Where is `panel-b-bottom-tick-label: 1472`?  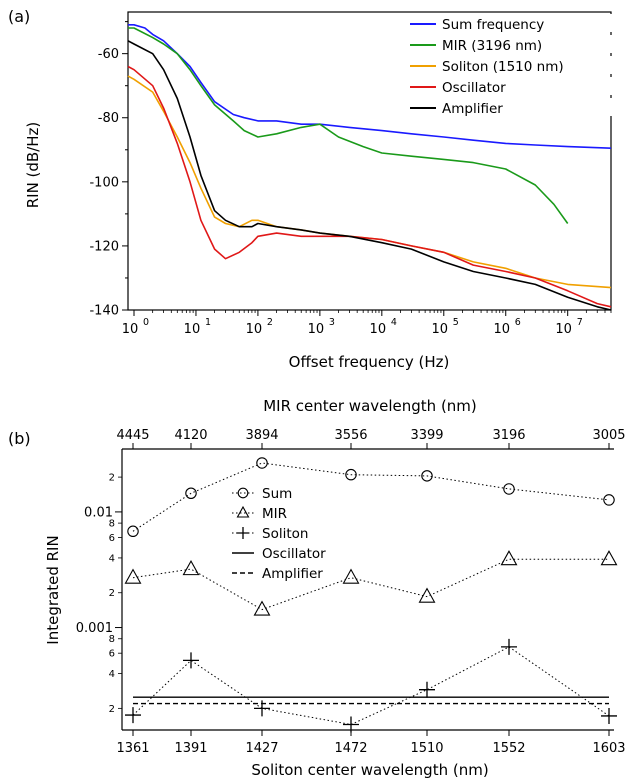 panel-b-bottom-tick-label: 1472 is located at coordinates (350, 748).